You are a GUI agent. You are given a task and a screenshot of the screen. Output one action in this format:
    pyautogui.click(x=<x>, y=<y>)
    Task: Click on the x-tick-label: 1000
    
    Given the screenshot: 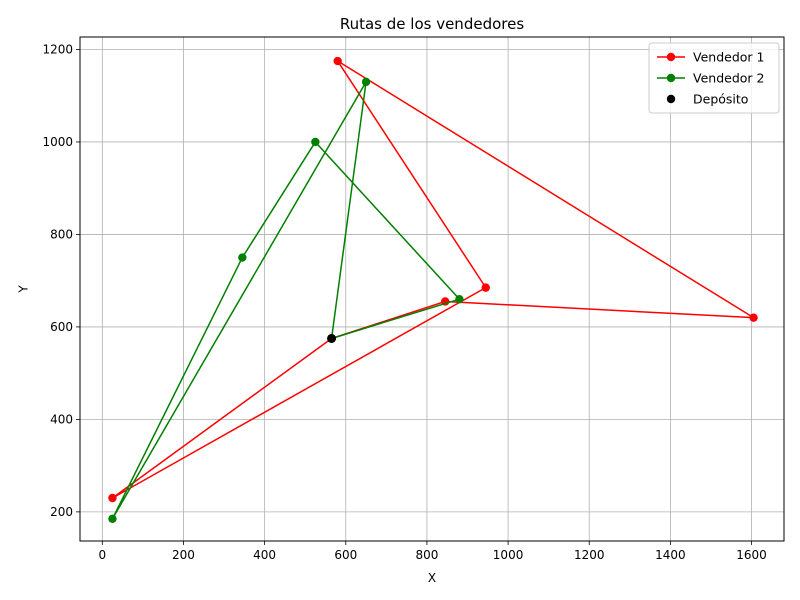 What is the action you would take?
    pyautogui.click(x=508, y=555)
    